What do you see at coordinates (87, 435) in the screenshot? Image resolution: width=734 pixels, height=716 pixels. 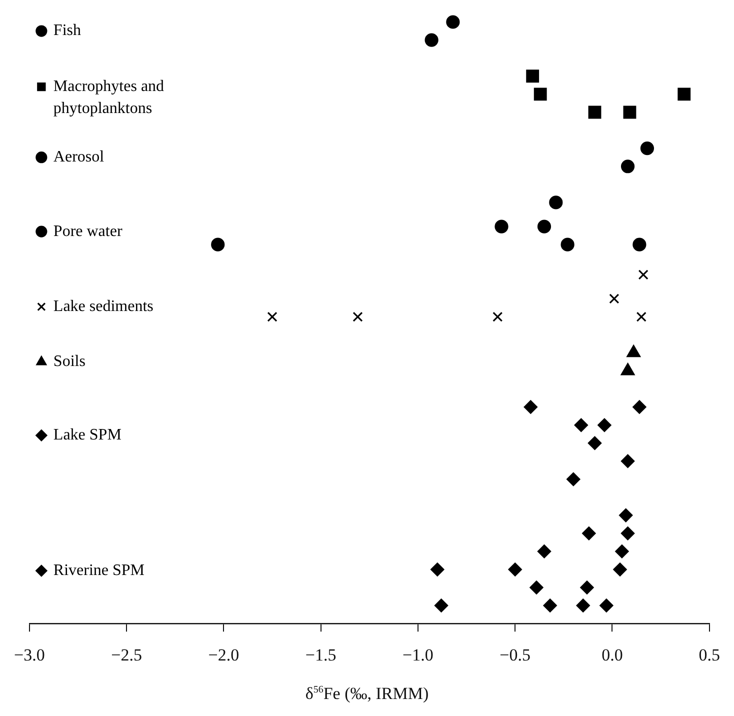 I see `legend-label: Lake SPM` at bounding box center [87, 435].